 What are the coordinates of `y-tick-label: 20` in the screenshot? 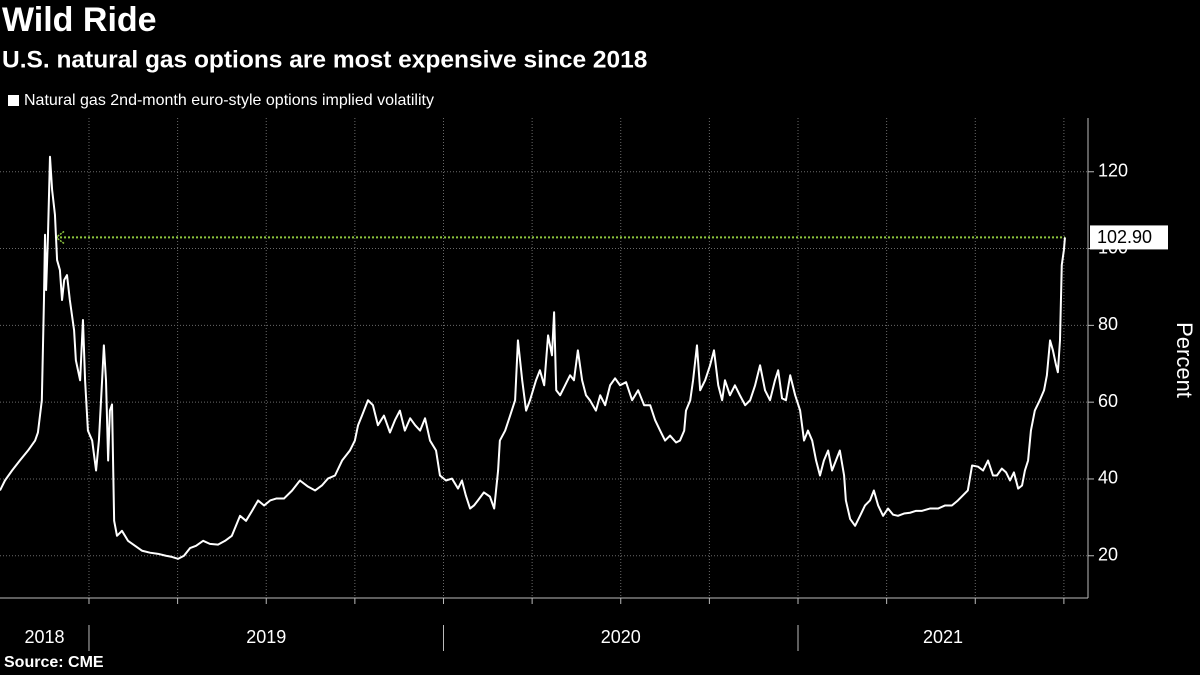 It's located at (1108, 555).